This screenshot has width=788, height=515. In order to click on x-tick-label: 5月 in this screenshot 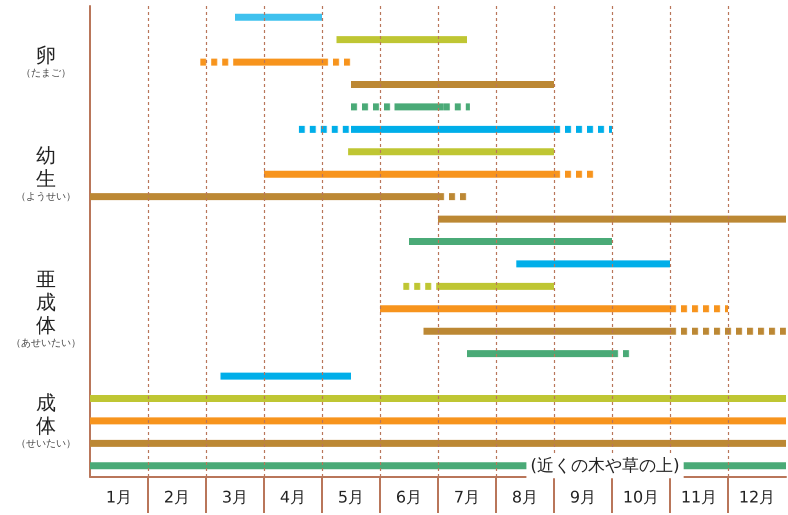, I will do `click(351, 497)`.